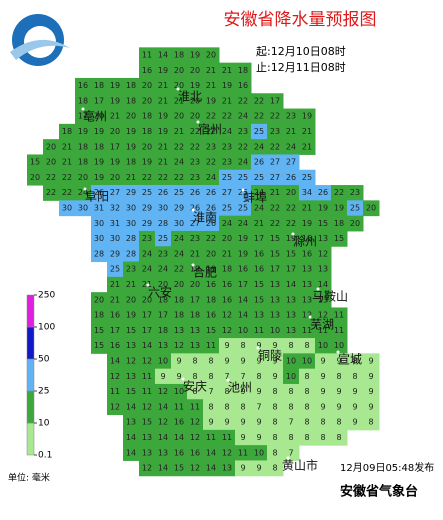 This screenshot has height=520, width=443. What do you see at coordinates (275, 253) in the screenshot?
I see `cell-value: 15` at bounding box center [275, 253].